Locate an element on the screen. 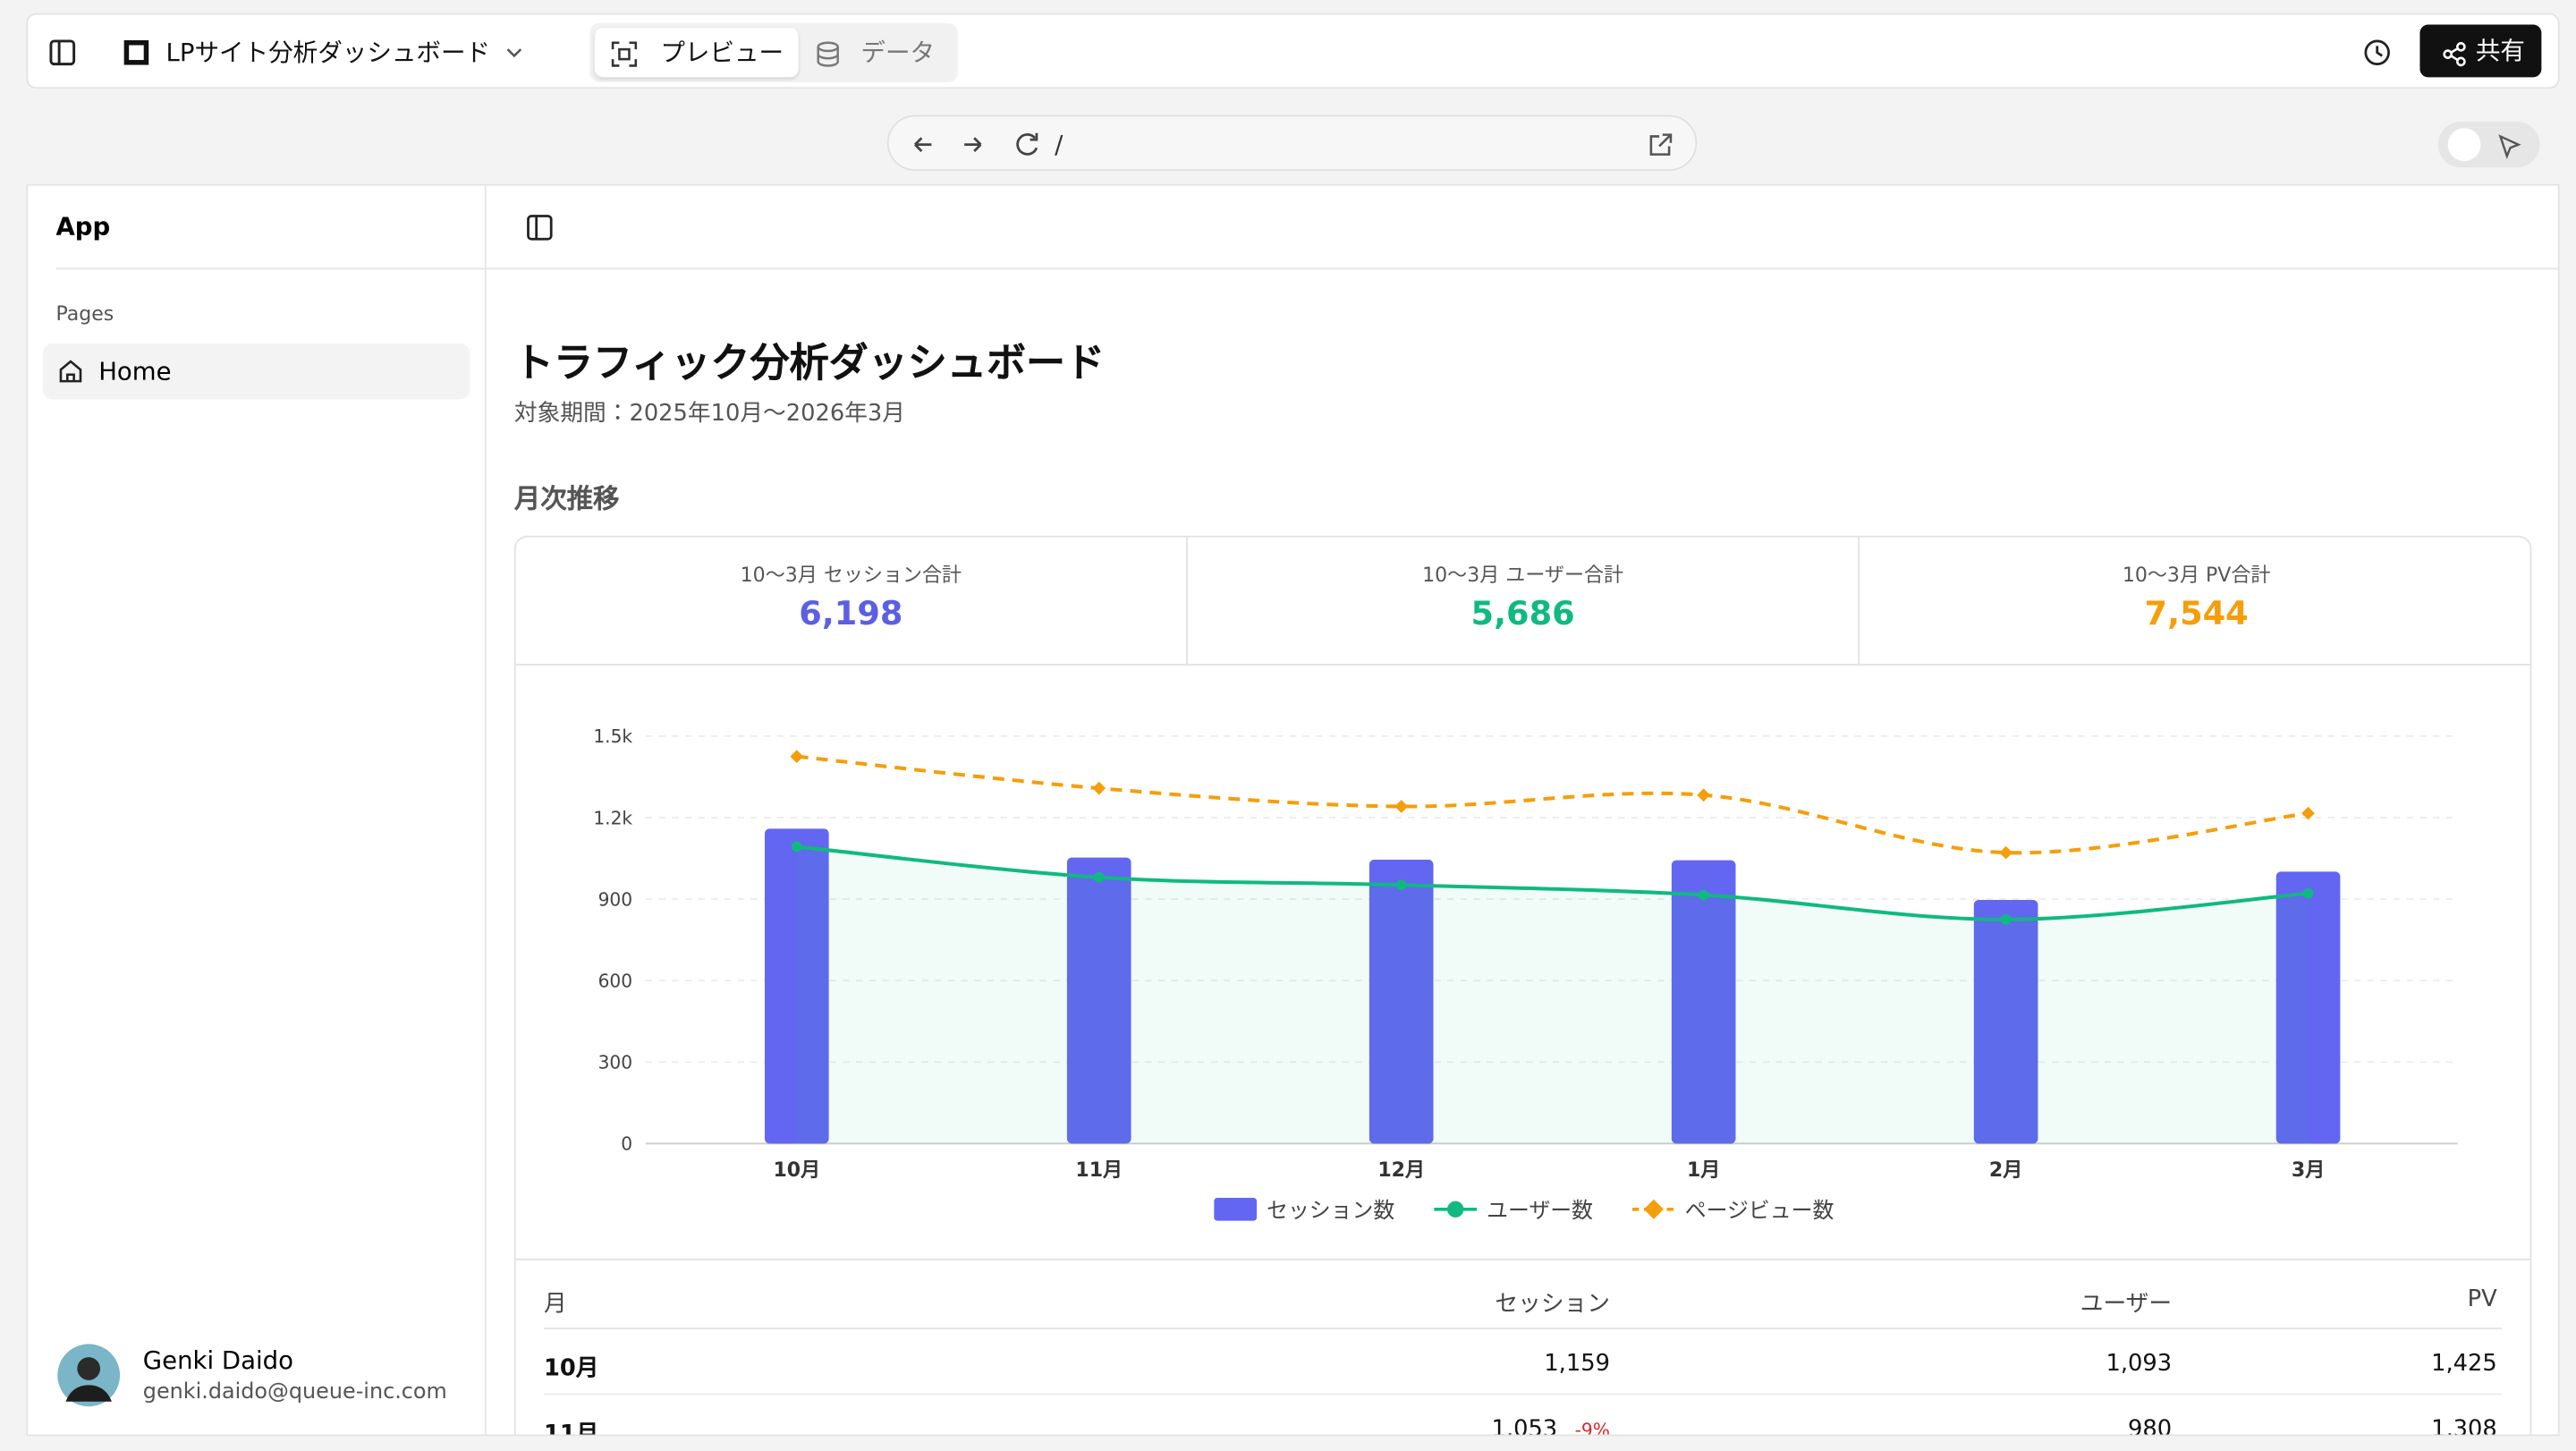 Image resolution: width=2576 pixels, height=1451 pixels. kpi-value: 7,544 is located at coordinates (2196, 613).